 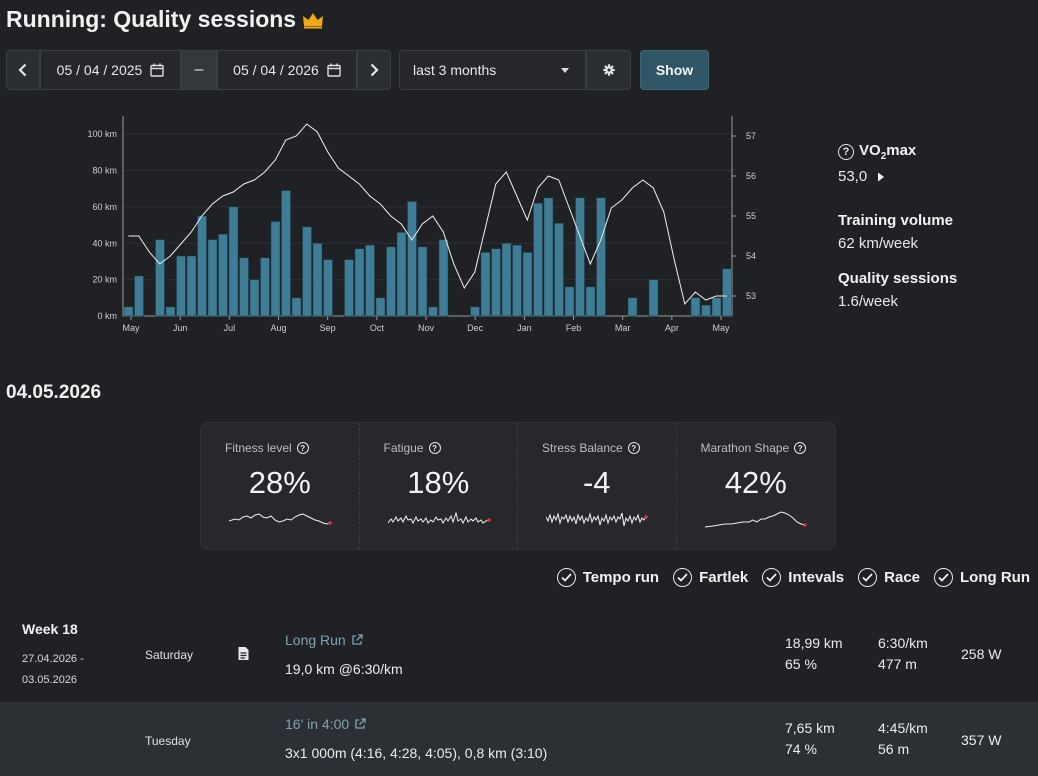 I want to click on vo2max-label: ? VO2max, so click(x=877, y=152).